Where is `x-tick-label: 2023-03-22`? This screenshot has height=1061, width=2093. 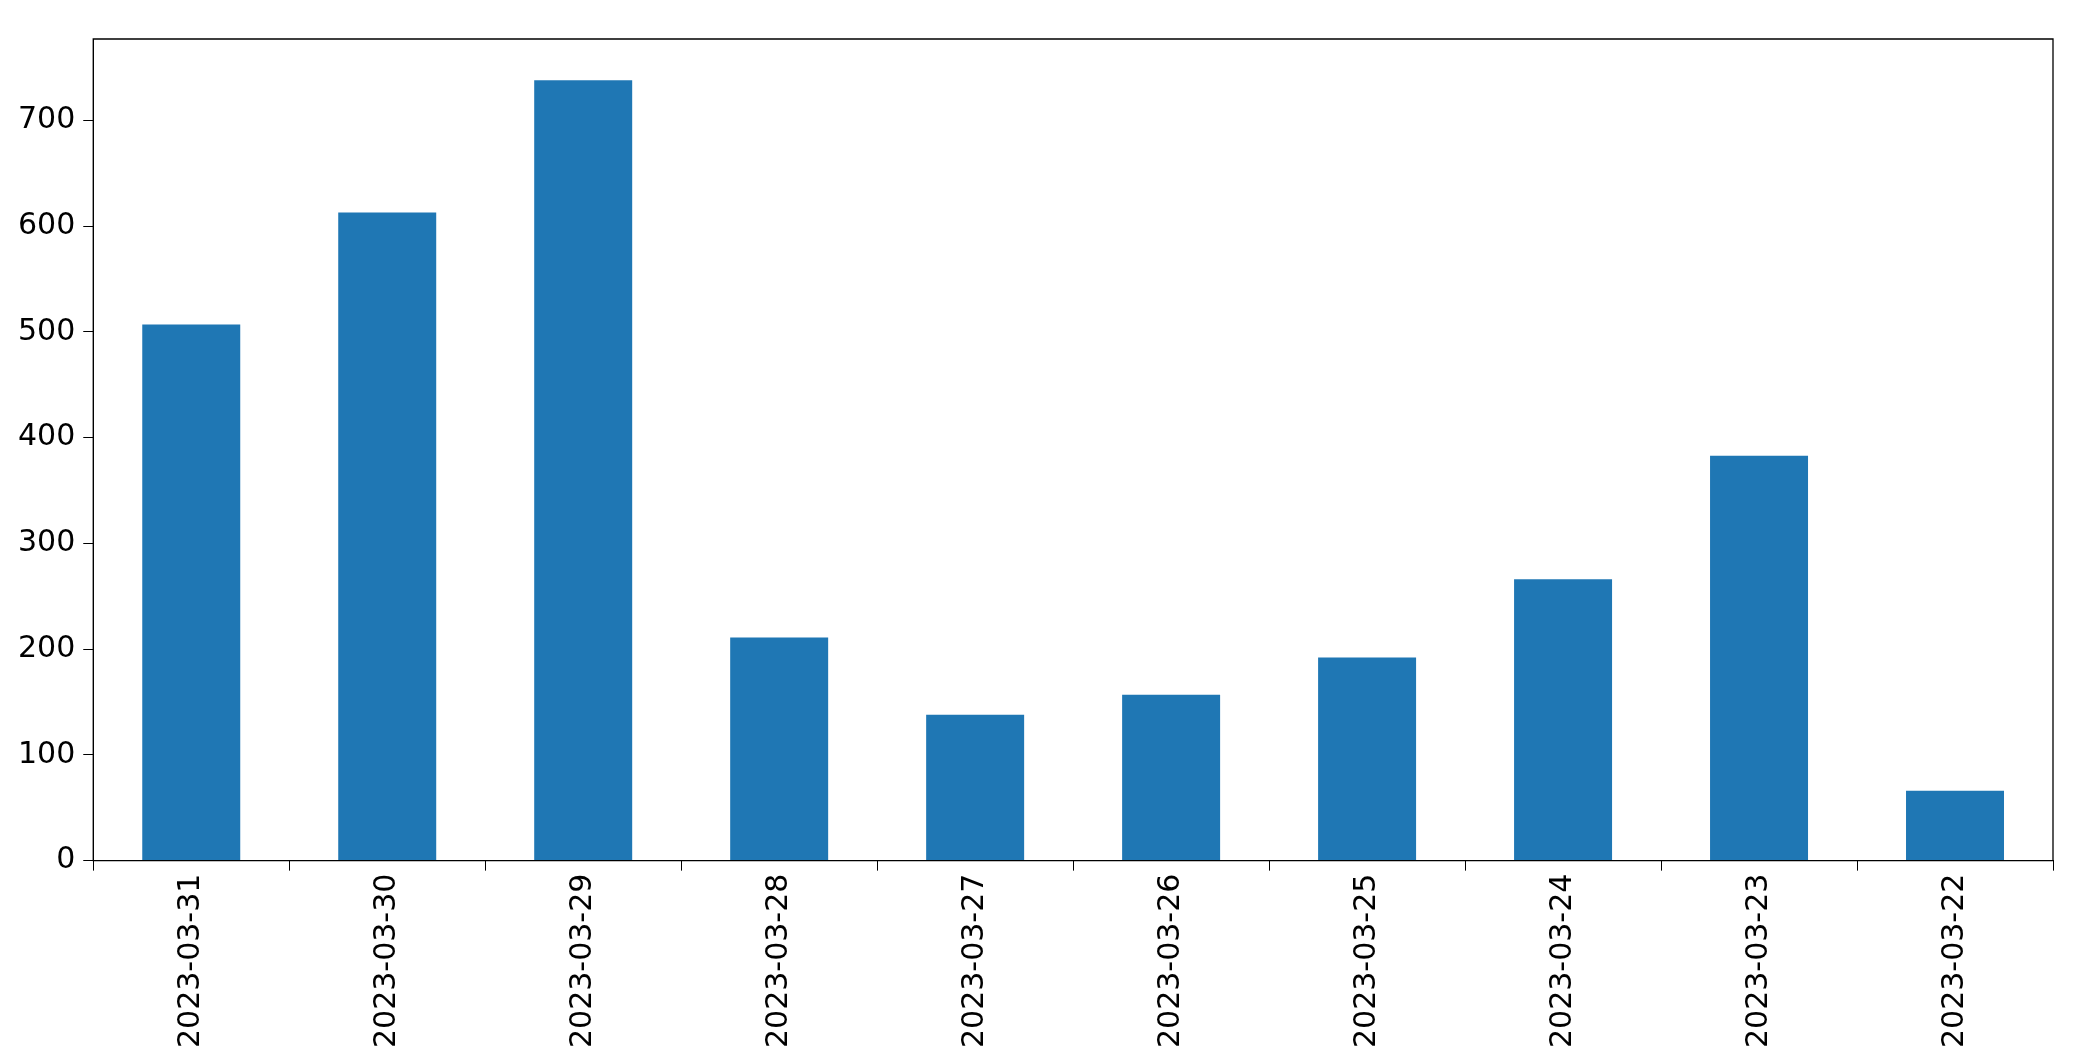
x-tick-label: 2023-03-22 is located at coordinates (1952, 961).